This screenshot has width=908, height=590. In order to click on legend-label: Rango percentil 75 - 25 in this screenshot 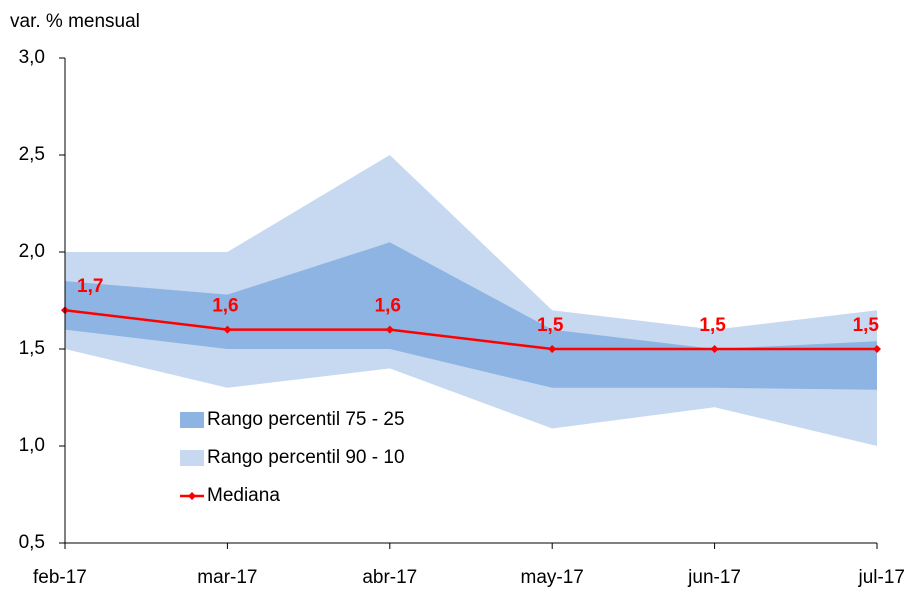, I will do `click(306, 419)`.